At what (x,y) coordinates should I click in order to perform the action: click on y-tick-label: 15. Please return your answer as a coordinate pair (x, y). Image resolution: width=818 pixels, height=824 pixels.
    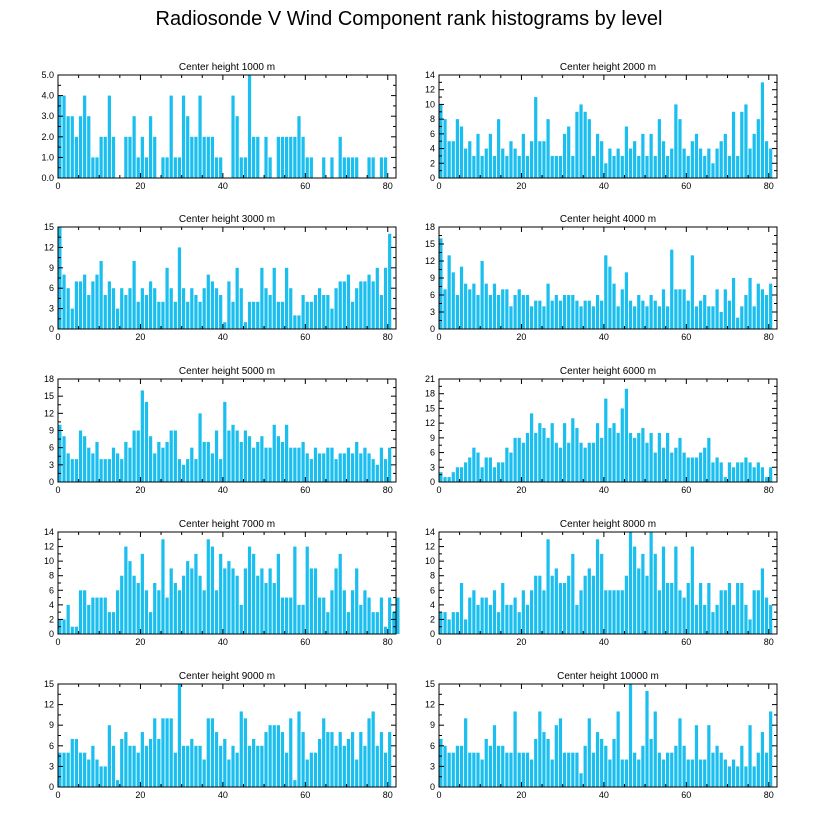
    Looking at the image, I should click on (430, 408).